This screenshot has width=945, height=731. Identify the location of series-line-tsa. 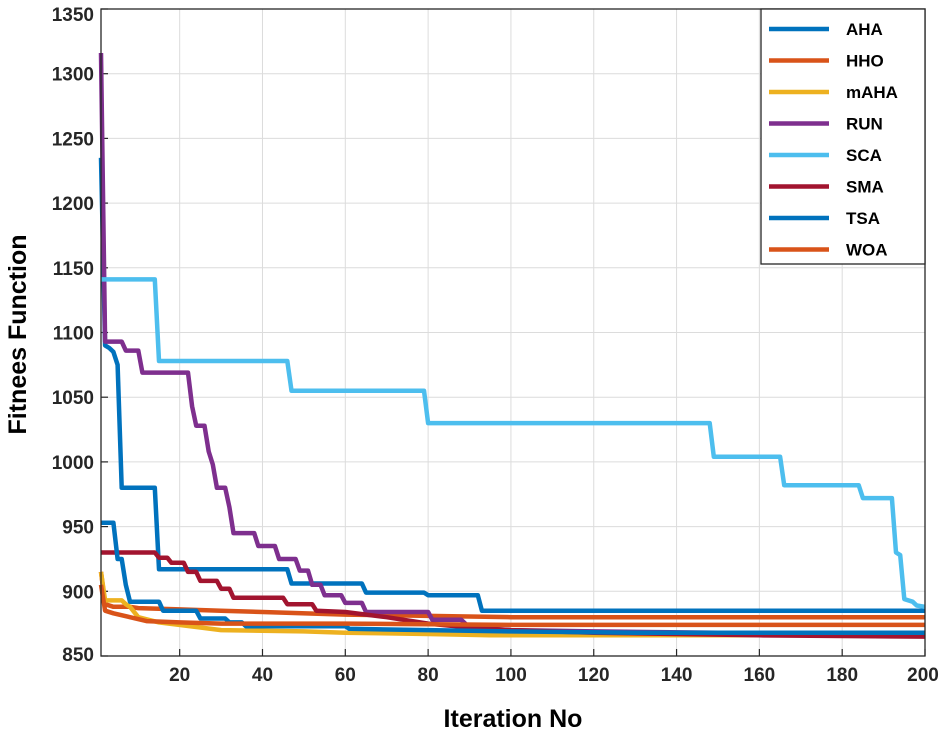
(513, 577).